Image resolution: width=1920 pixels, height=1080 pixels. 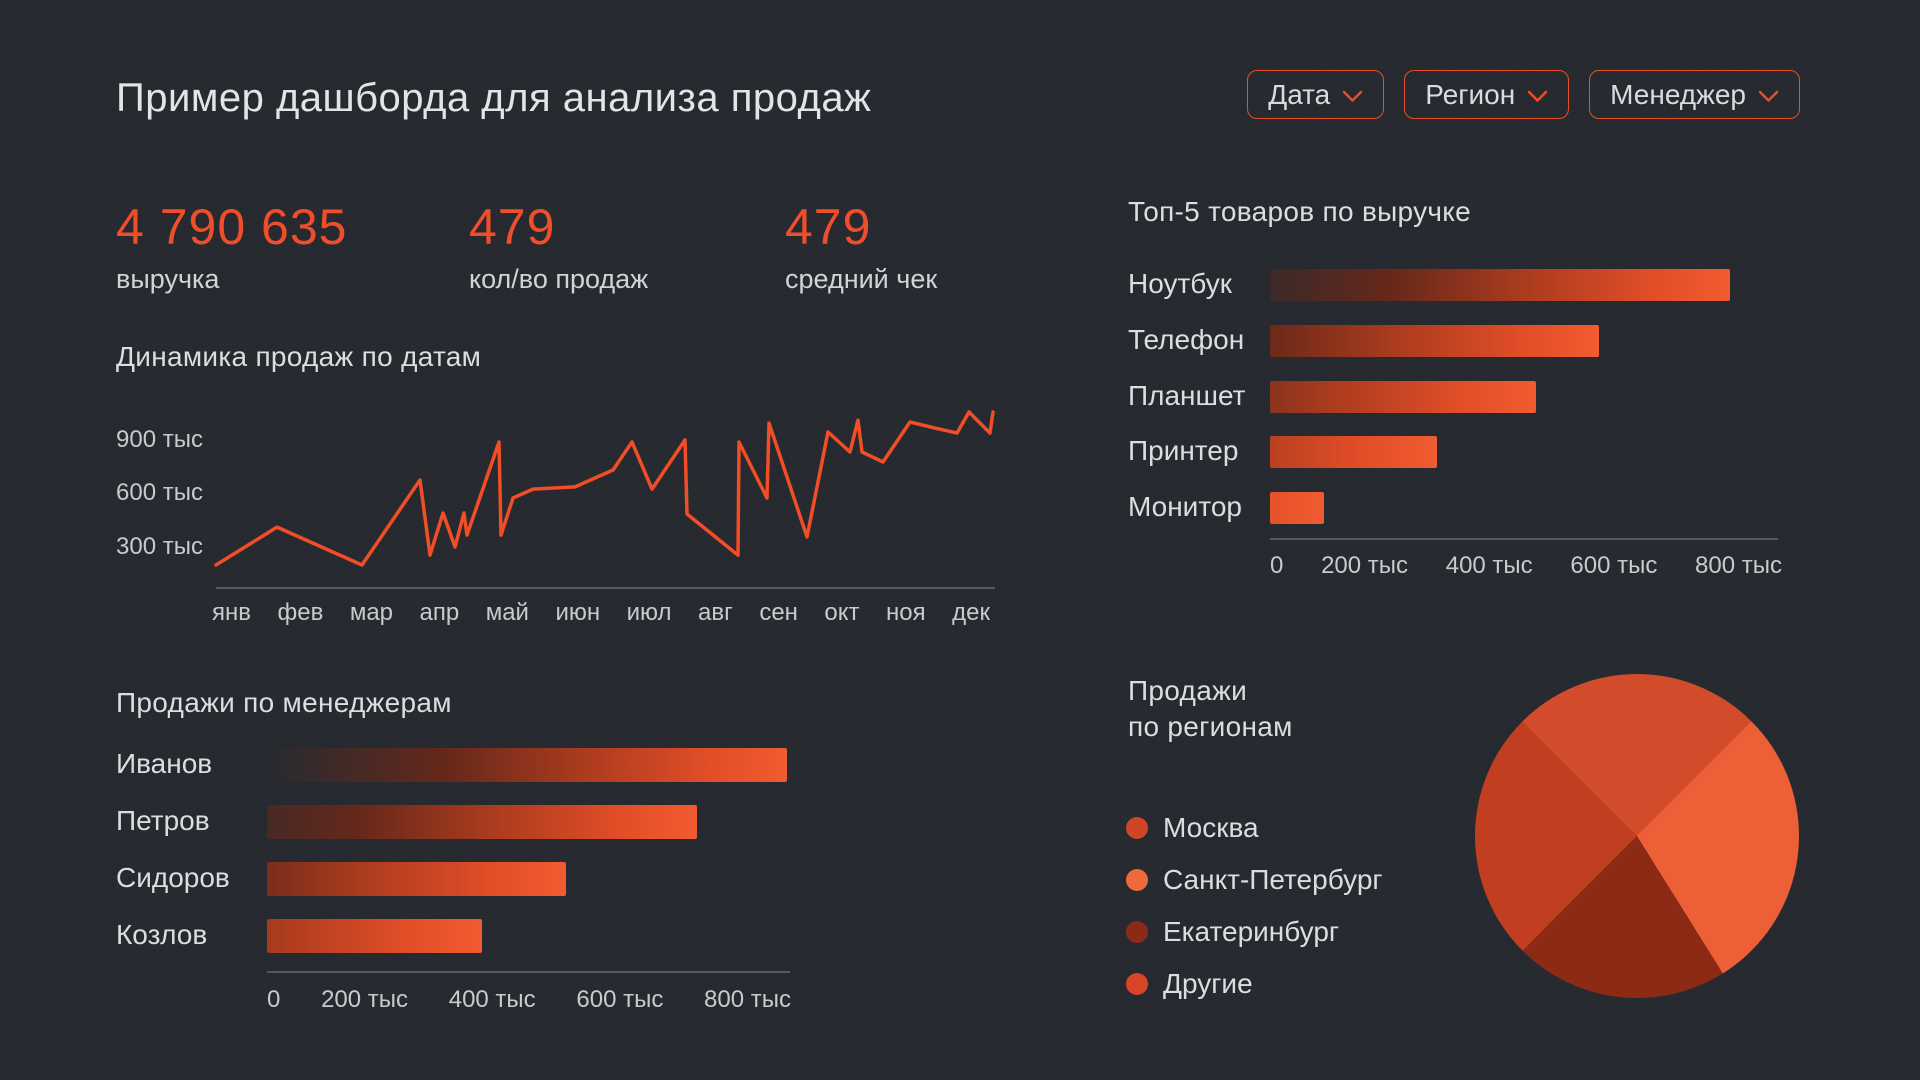 I want to click on date-filter-dropdown: Дата, so click(x=1316, y=94).